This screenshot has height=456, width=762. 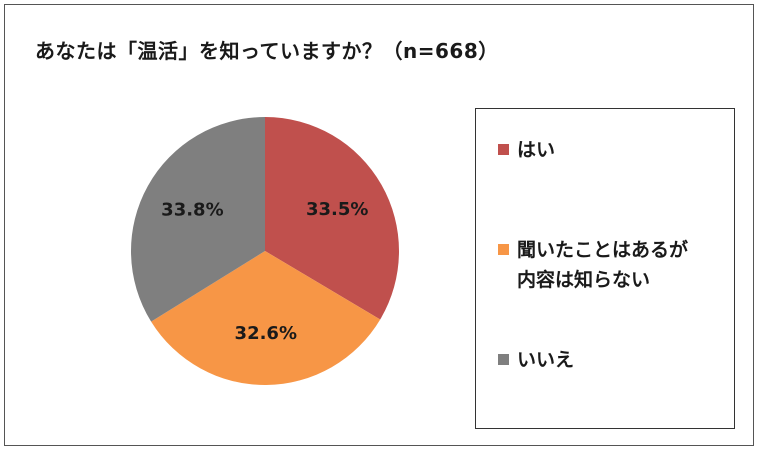 What do you see at coordinates (584, 280) in the screenshot?
I see `legend-label-heard-line-2: 内容は知らない` at bounding box center [584, 280].